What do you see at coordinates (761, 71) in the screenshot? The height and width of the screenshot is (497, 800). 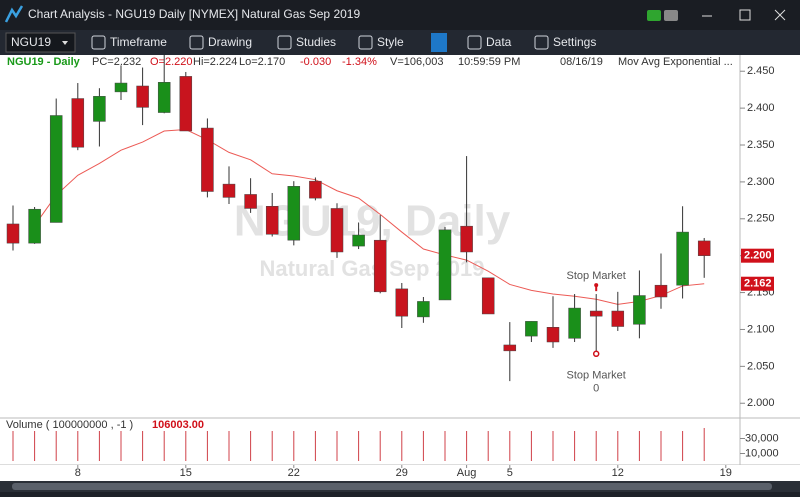 I see `y-tick-label: 2.450` at bounding box center [761, 71].